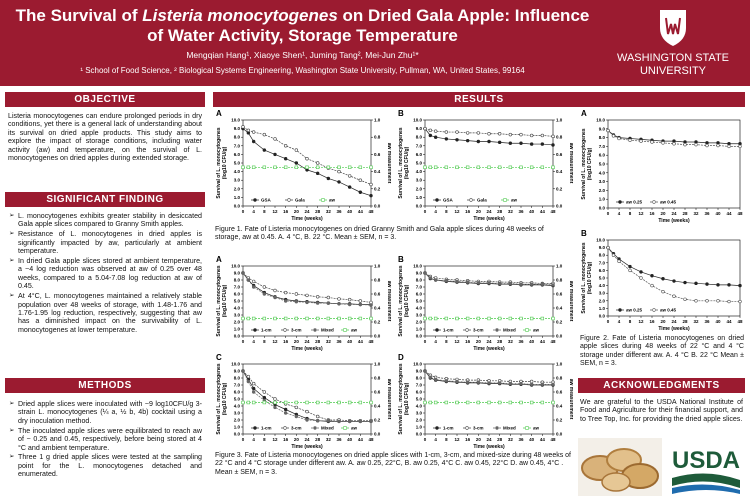 The image size is (750, 500). I want to click on x-tick-label: 44, so click(361, 341).